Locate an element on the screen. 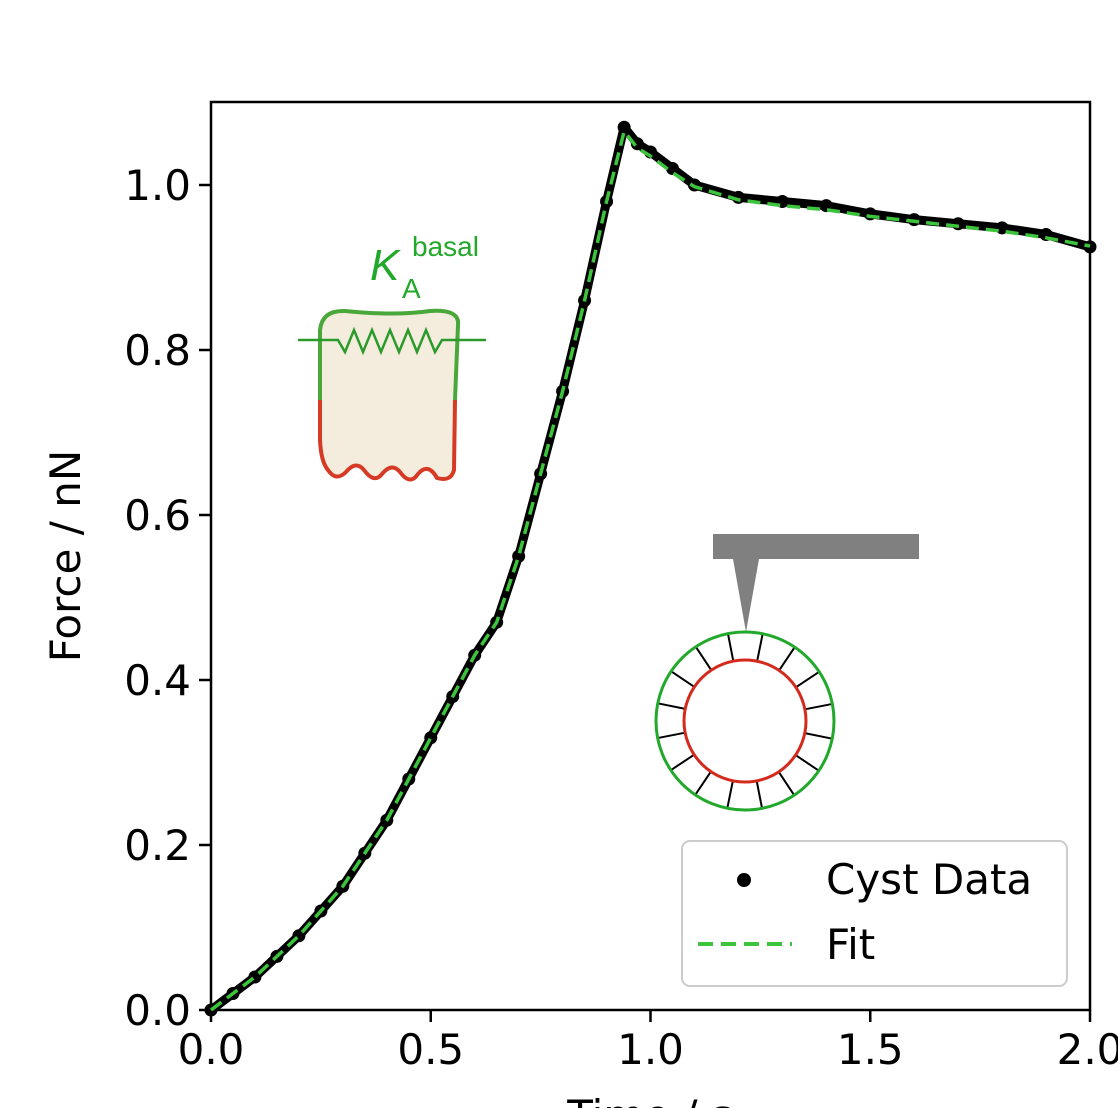  x-axis-ticks: 0.0 0.5 1.0 1.5 2.0 is located at coordinates (648, 1042).